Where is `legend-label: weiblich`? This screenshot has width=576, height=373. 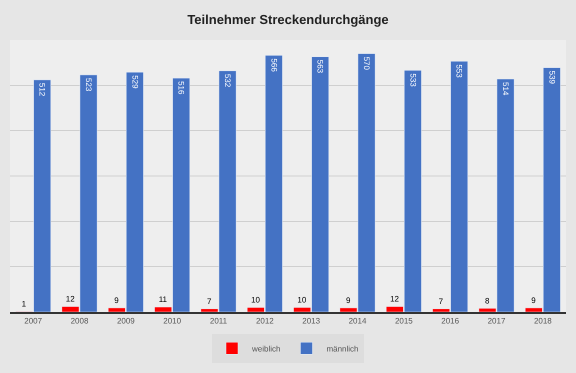
legend-label: weiblich is located at coordinates (265, 349).